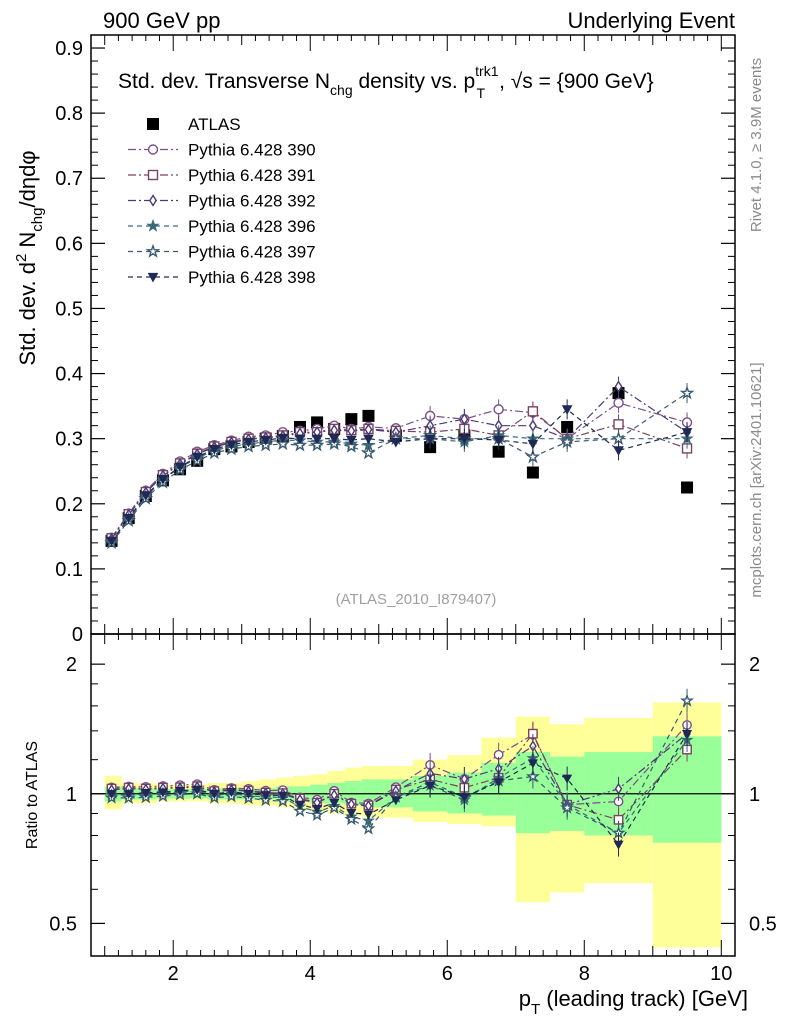 Image resolution: width=786 pixels, height=1024 pixels. What do you see at coordinates (77, 635) in the screenshot?
I see `main-y-tick-label: 0` at bounding box center [77, 635].